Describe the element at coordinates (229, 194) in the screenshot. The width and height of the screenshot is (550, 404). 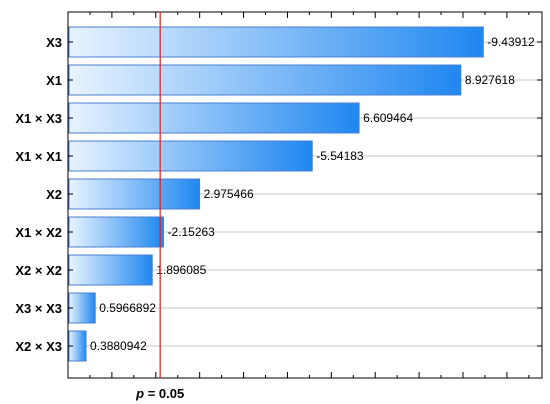
I see `value-label: 2.975466` at that location.